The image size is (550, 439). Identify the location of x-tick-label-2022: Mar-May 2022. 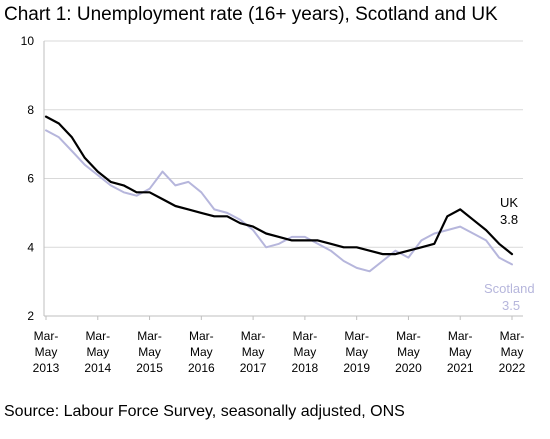
(512, 352).